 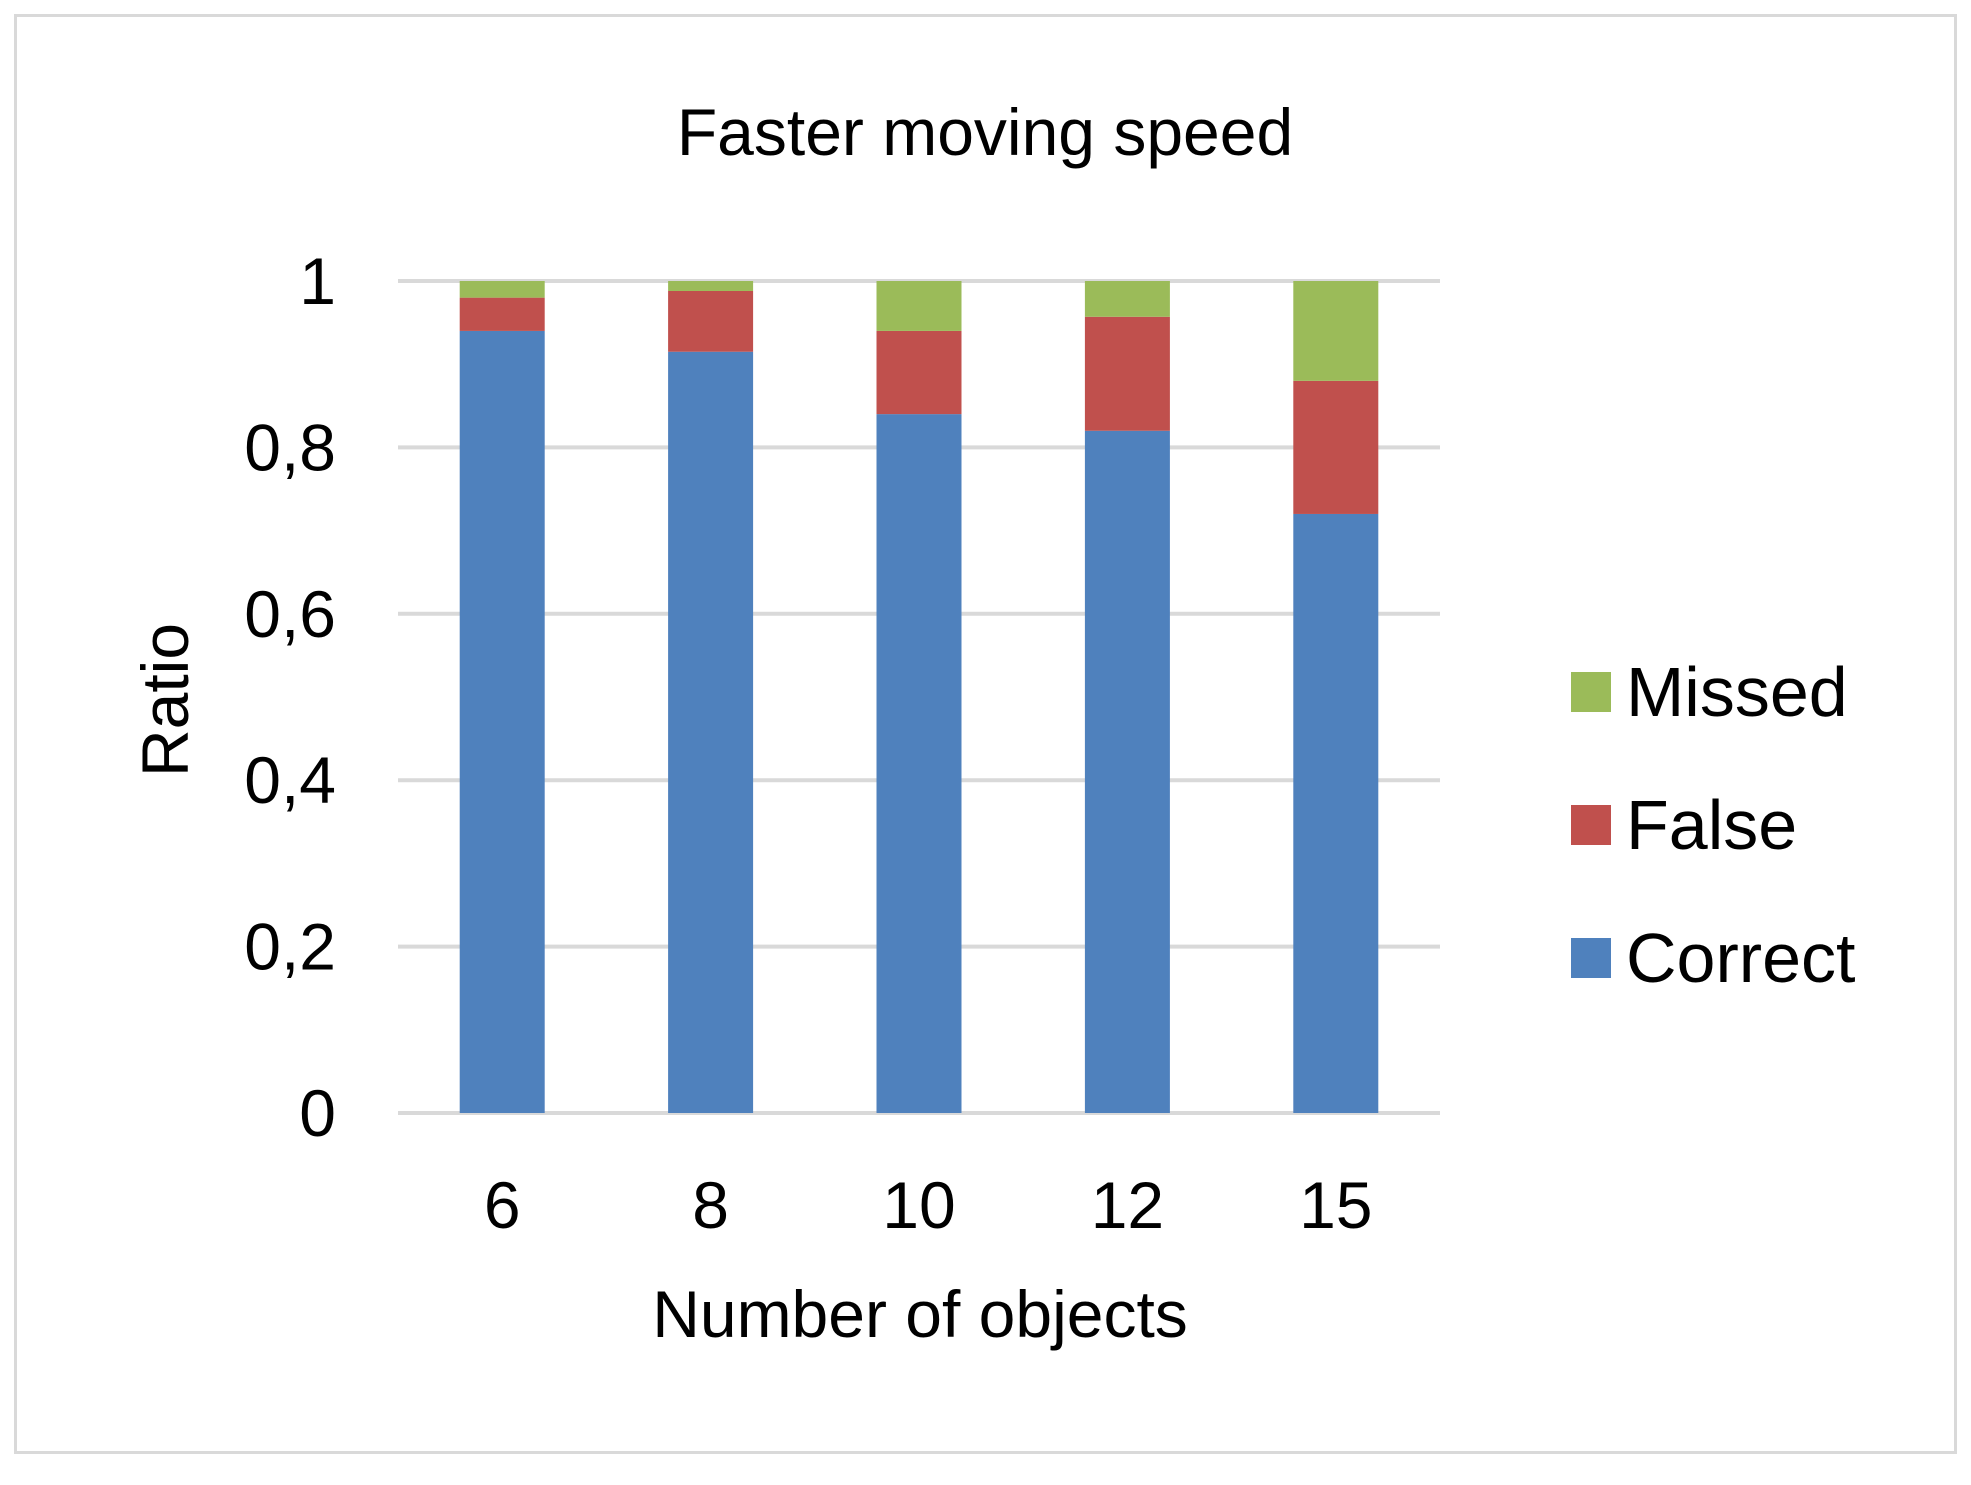 What do you see at coordinates (290, 780) in the screenshot?
I see `y-tick-label: 0,4` at bounding box center [290, 780].